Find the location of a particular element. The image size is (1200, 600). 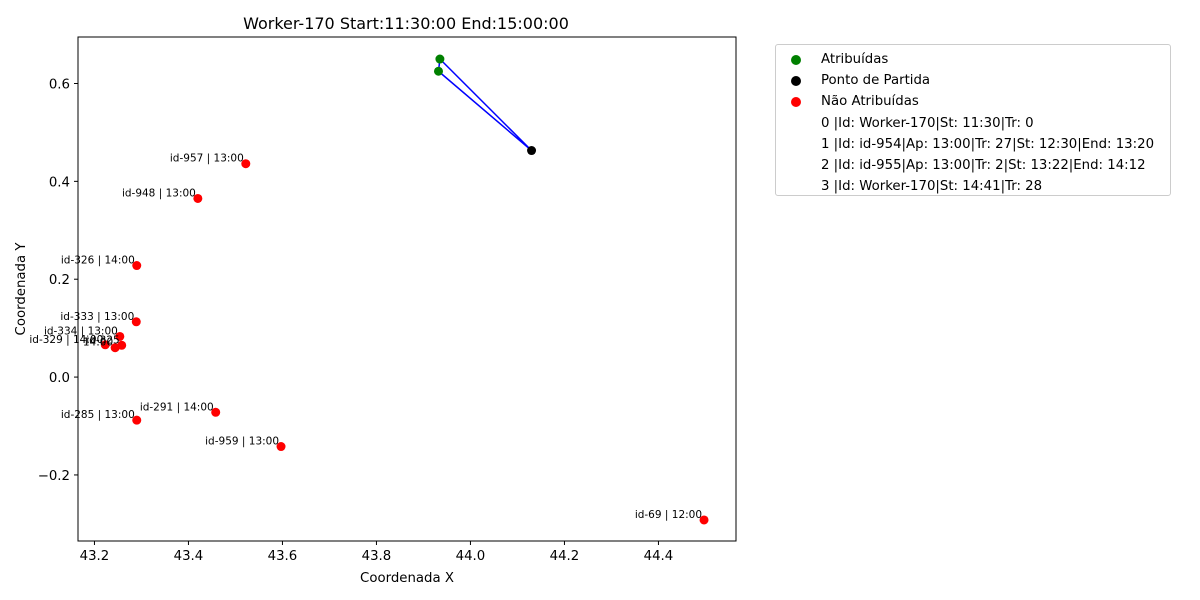

legend-item-route-3: 3 |Id: Worker-170|St: 14:41|Tr: 28 is located at coordinates (973, 186).